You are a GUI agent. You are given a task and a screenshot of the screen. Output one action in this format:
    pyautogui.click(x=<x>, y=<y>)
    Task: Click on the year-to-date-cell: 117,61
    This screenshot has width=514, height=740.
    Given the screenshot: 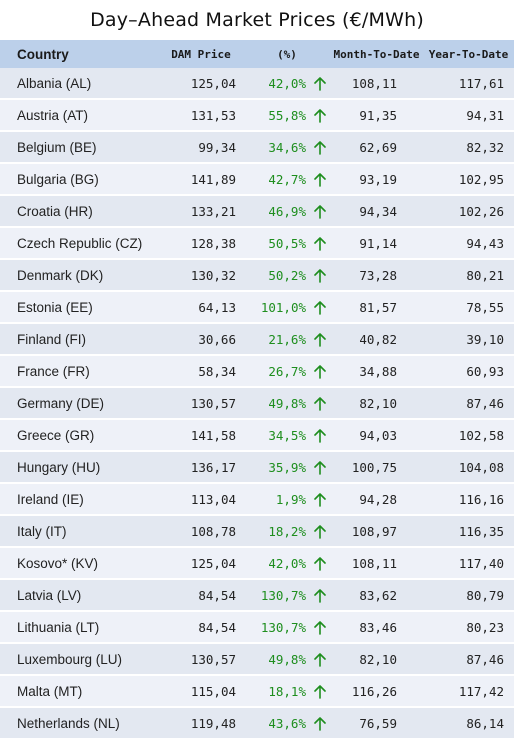 What is the action you would take?
    pyautogui.click(x=468, y=84)
    